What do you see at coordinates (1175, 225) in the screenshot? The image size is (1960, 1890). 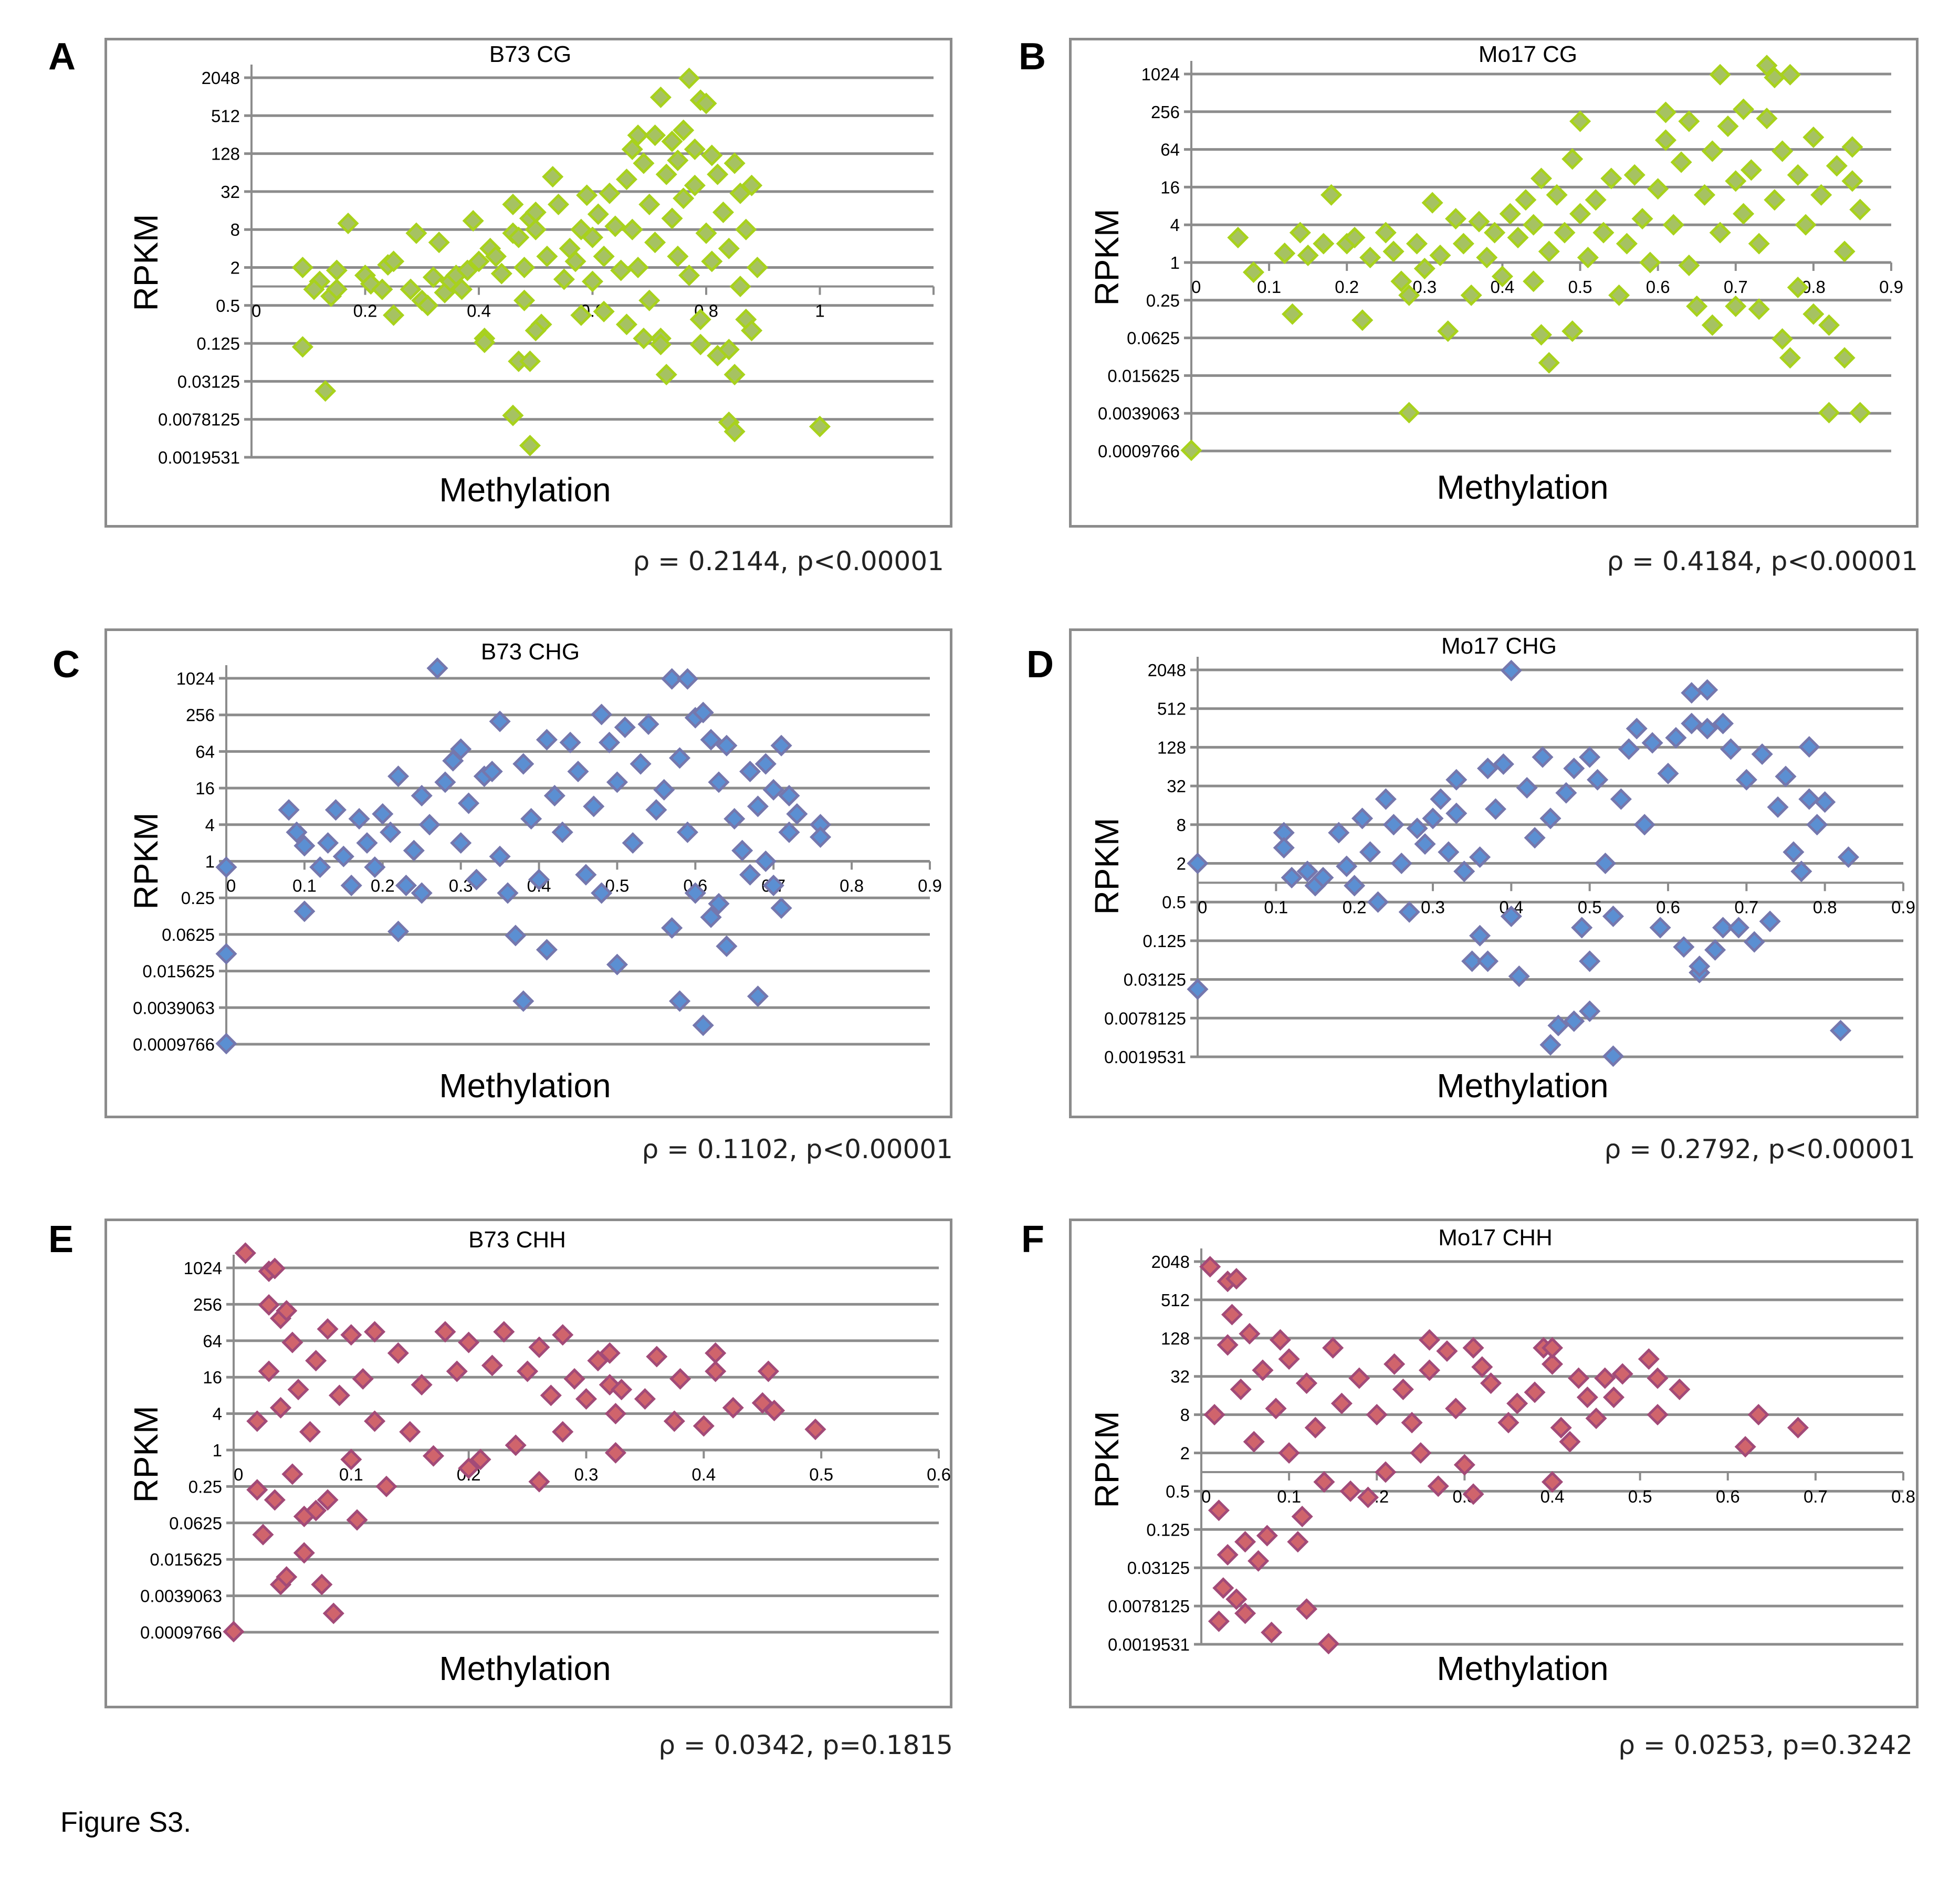 I see `y-tick-label-b: 4` at bounding box center [1175, 225].